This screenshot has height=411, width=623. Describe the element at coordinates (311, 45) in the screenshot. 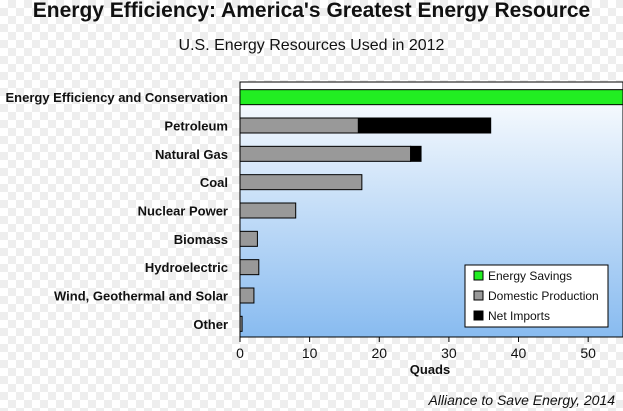

I see `chart-subtitle: U.S. Energy Resources Used in 2012` at that location.